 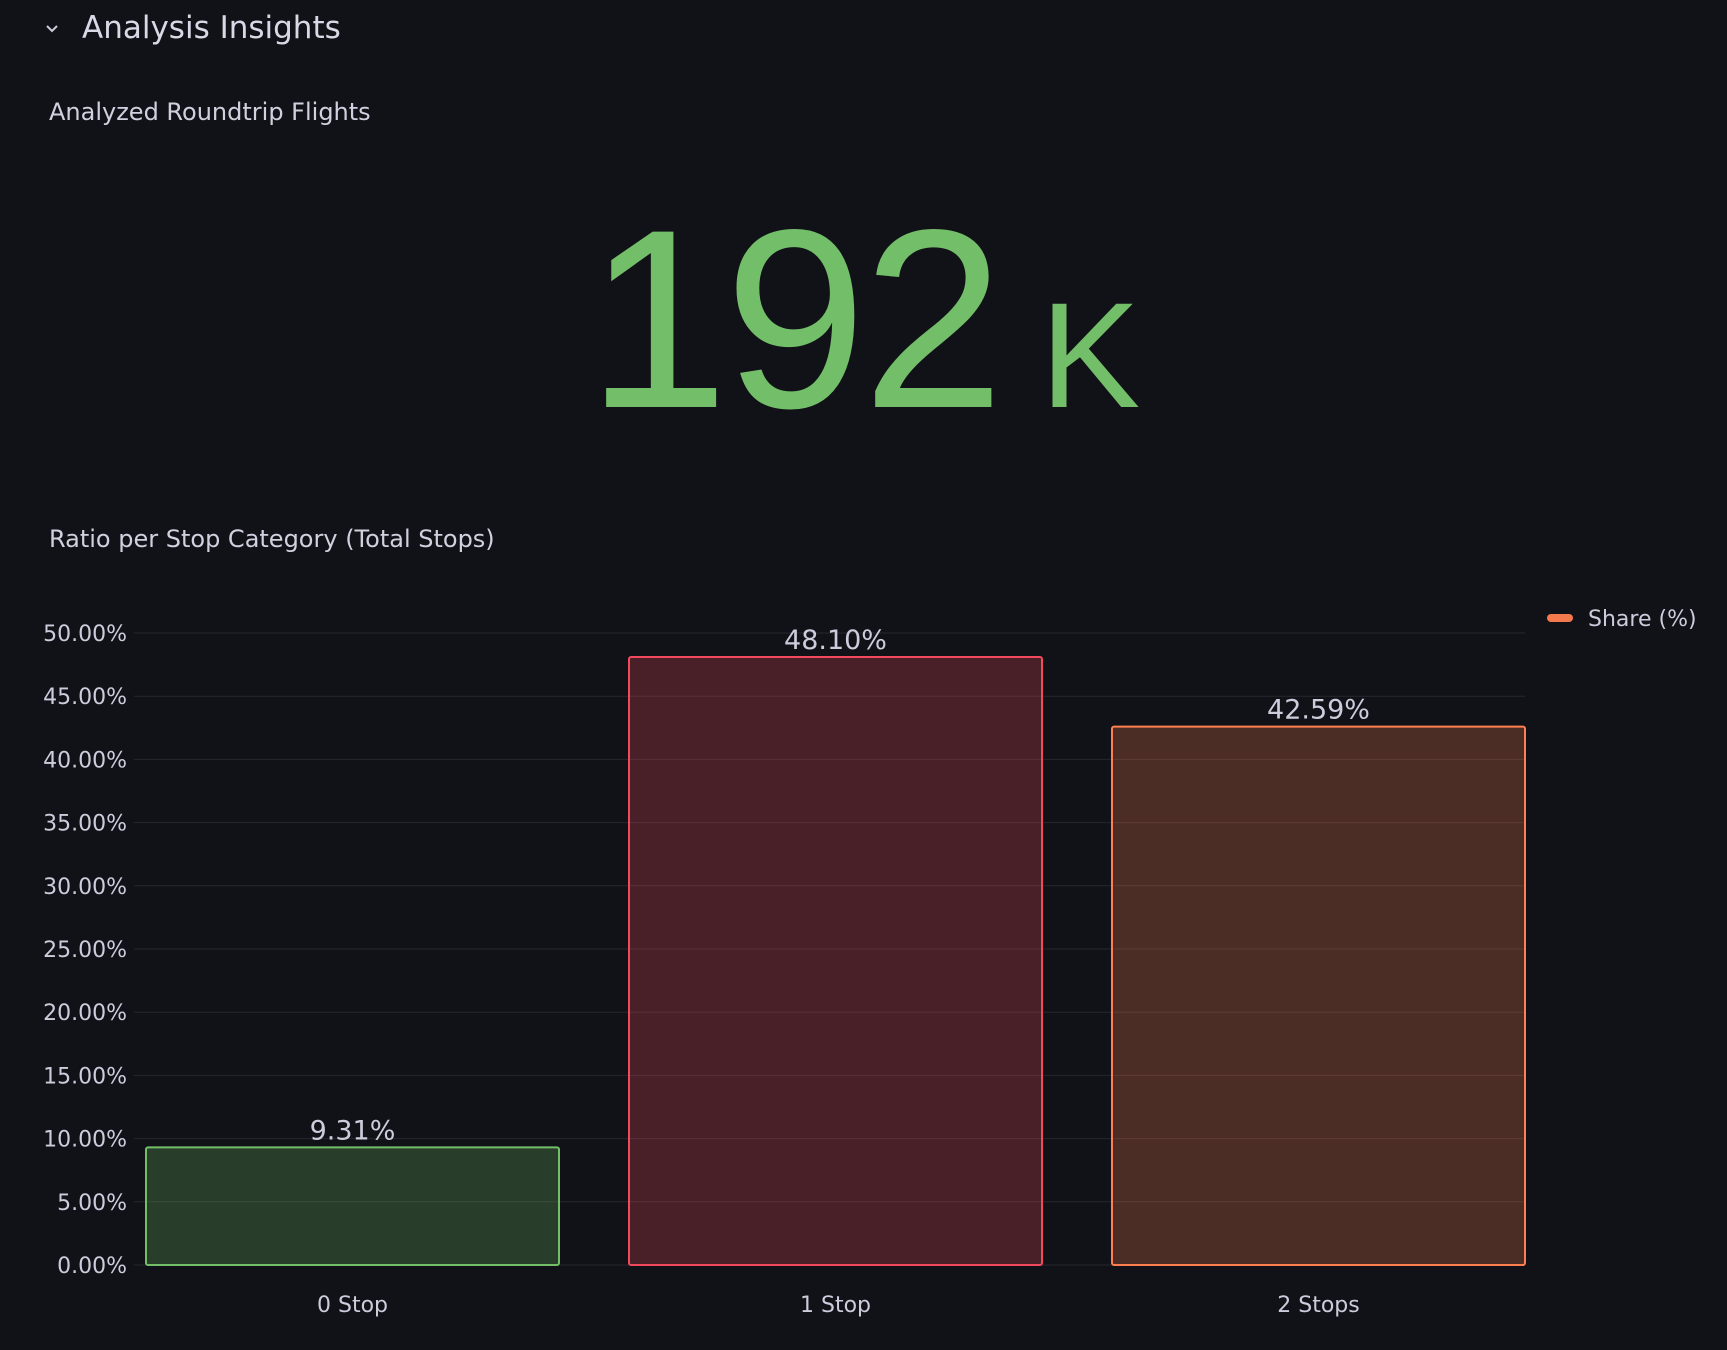 I want to click on x-tick-label: 1 Stop, so click(x=835, y=1305).